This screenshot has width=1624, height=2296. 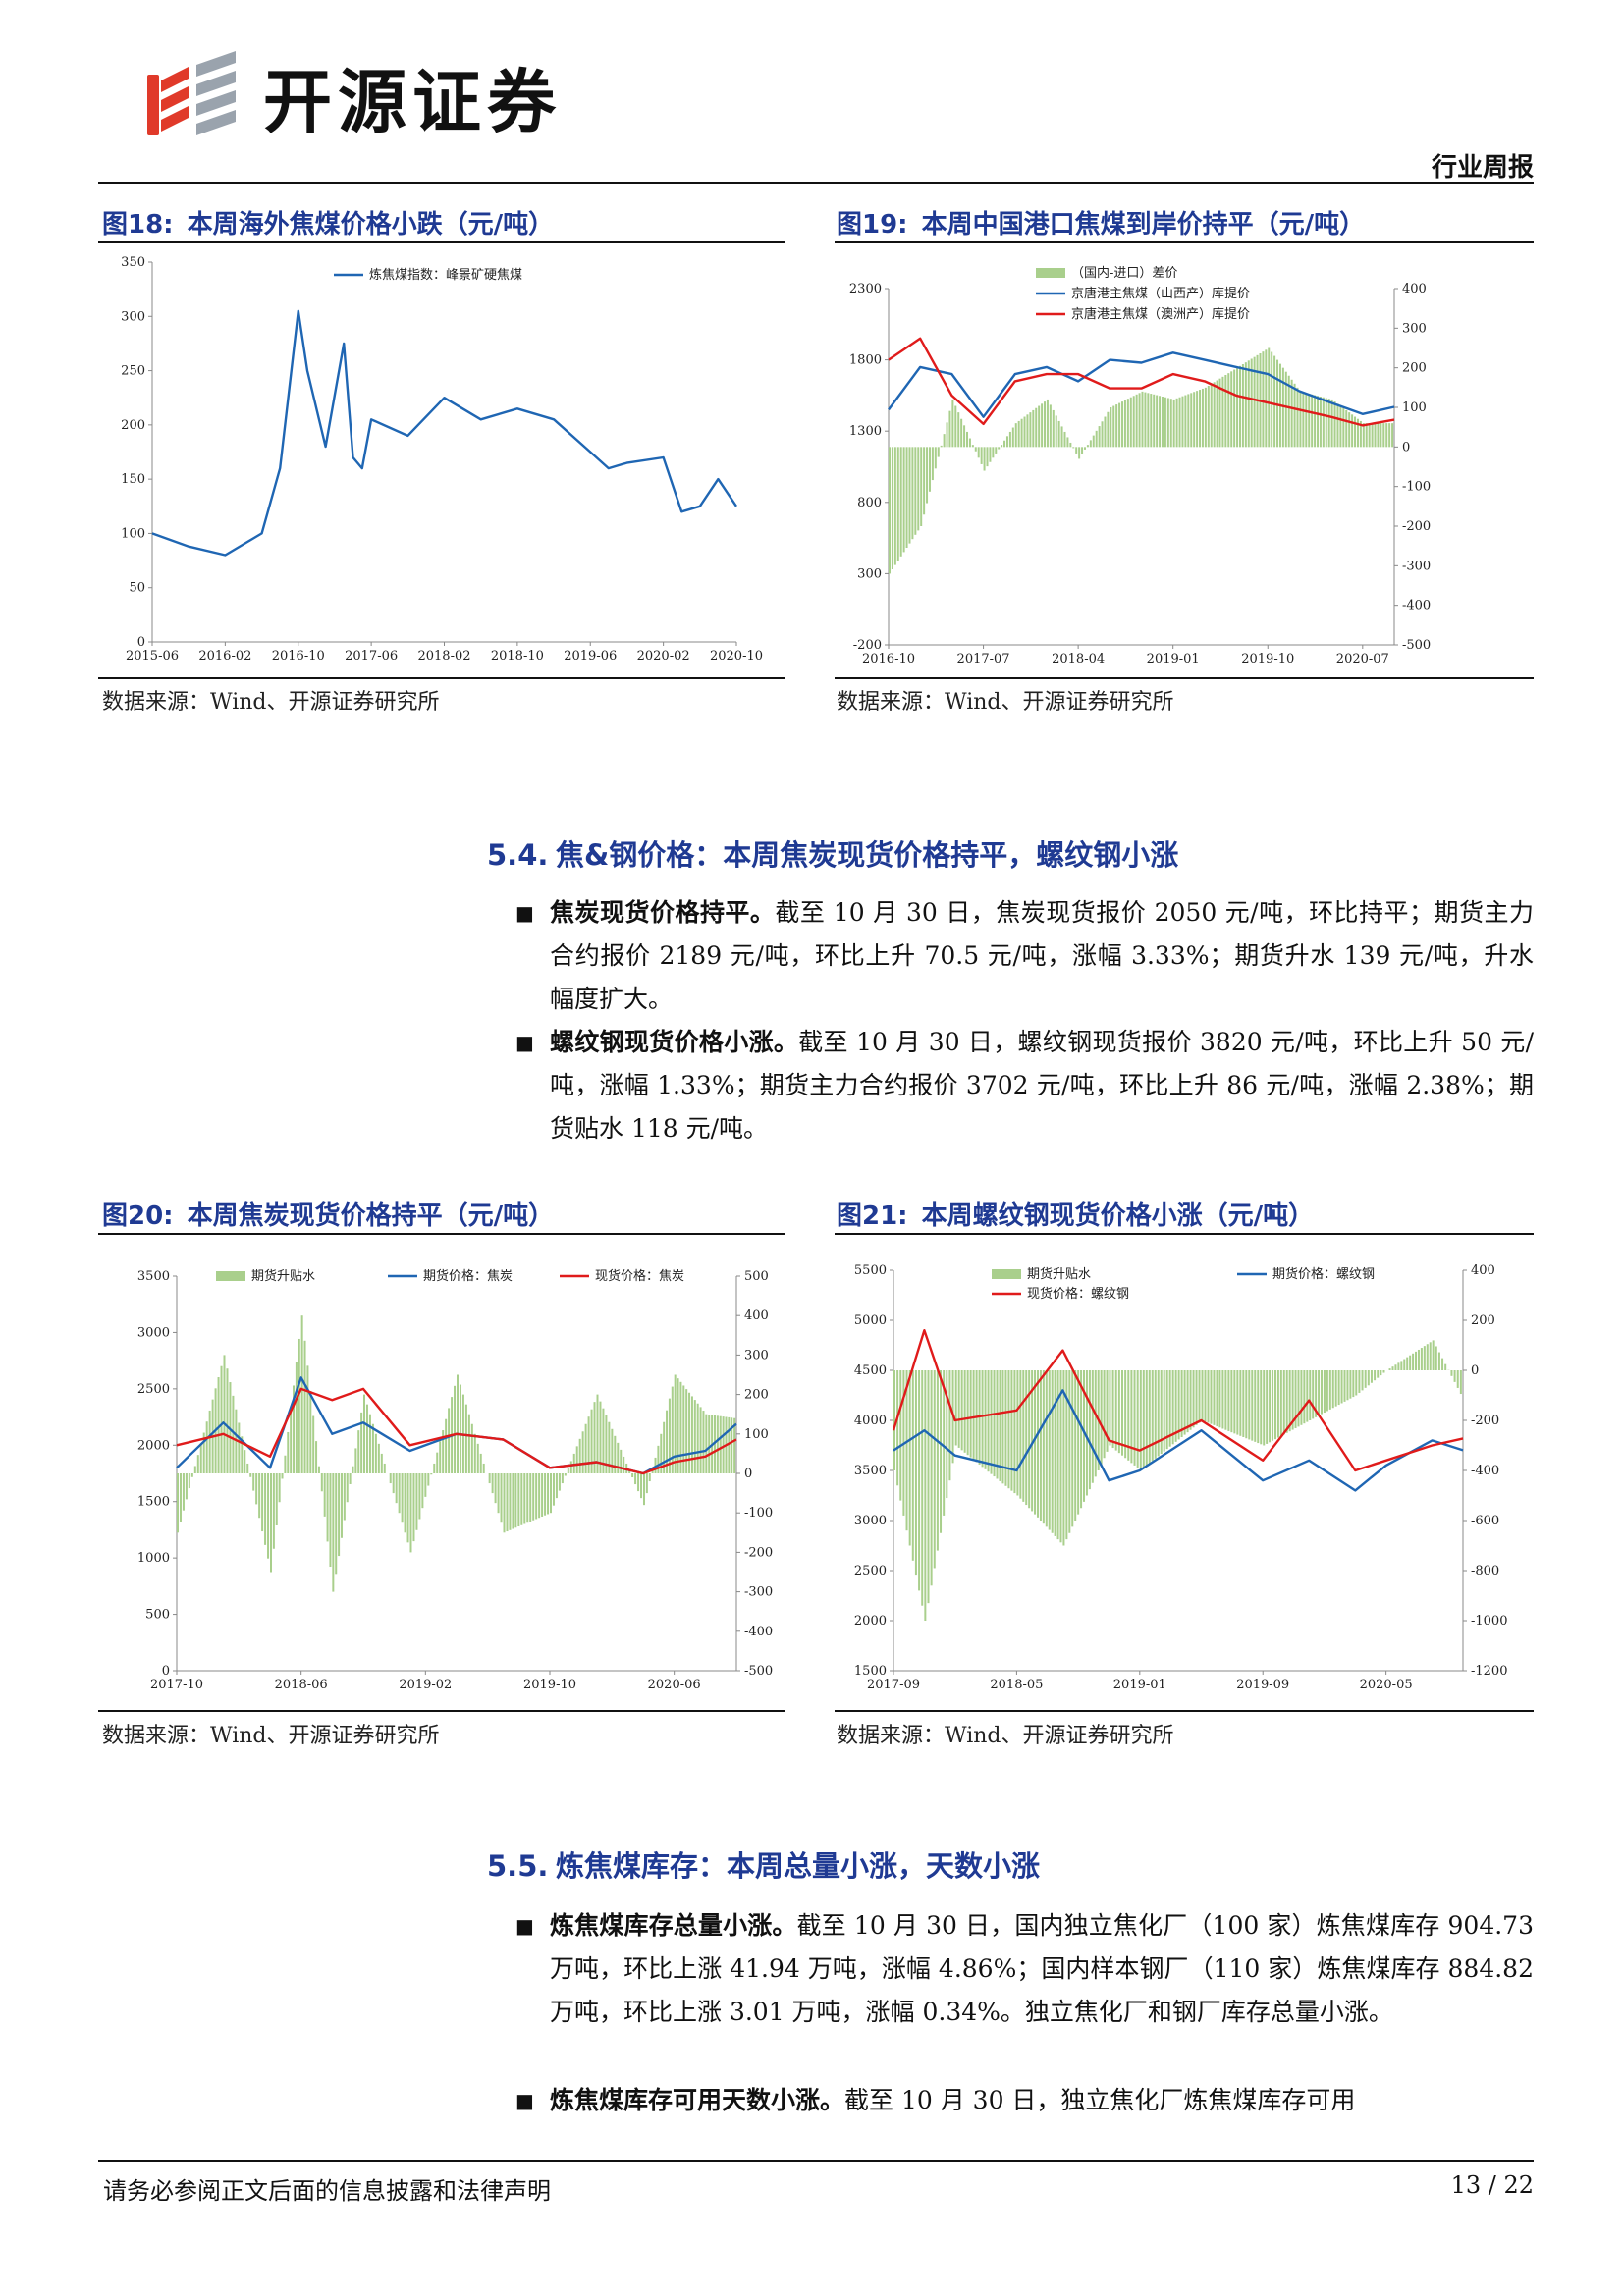 What do you see at coordinates (1184, 242) in the screenshot?
I see `fig19-top-rule` at bounding box center [1184, 242].